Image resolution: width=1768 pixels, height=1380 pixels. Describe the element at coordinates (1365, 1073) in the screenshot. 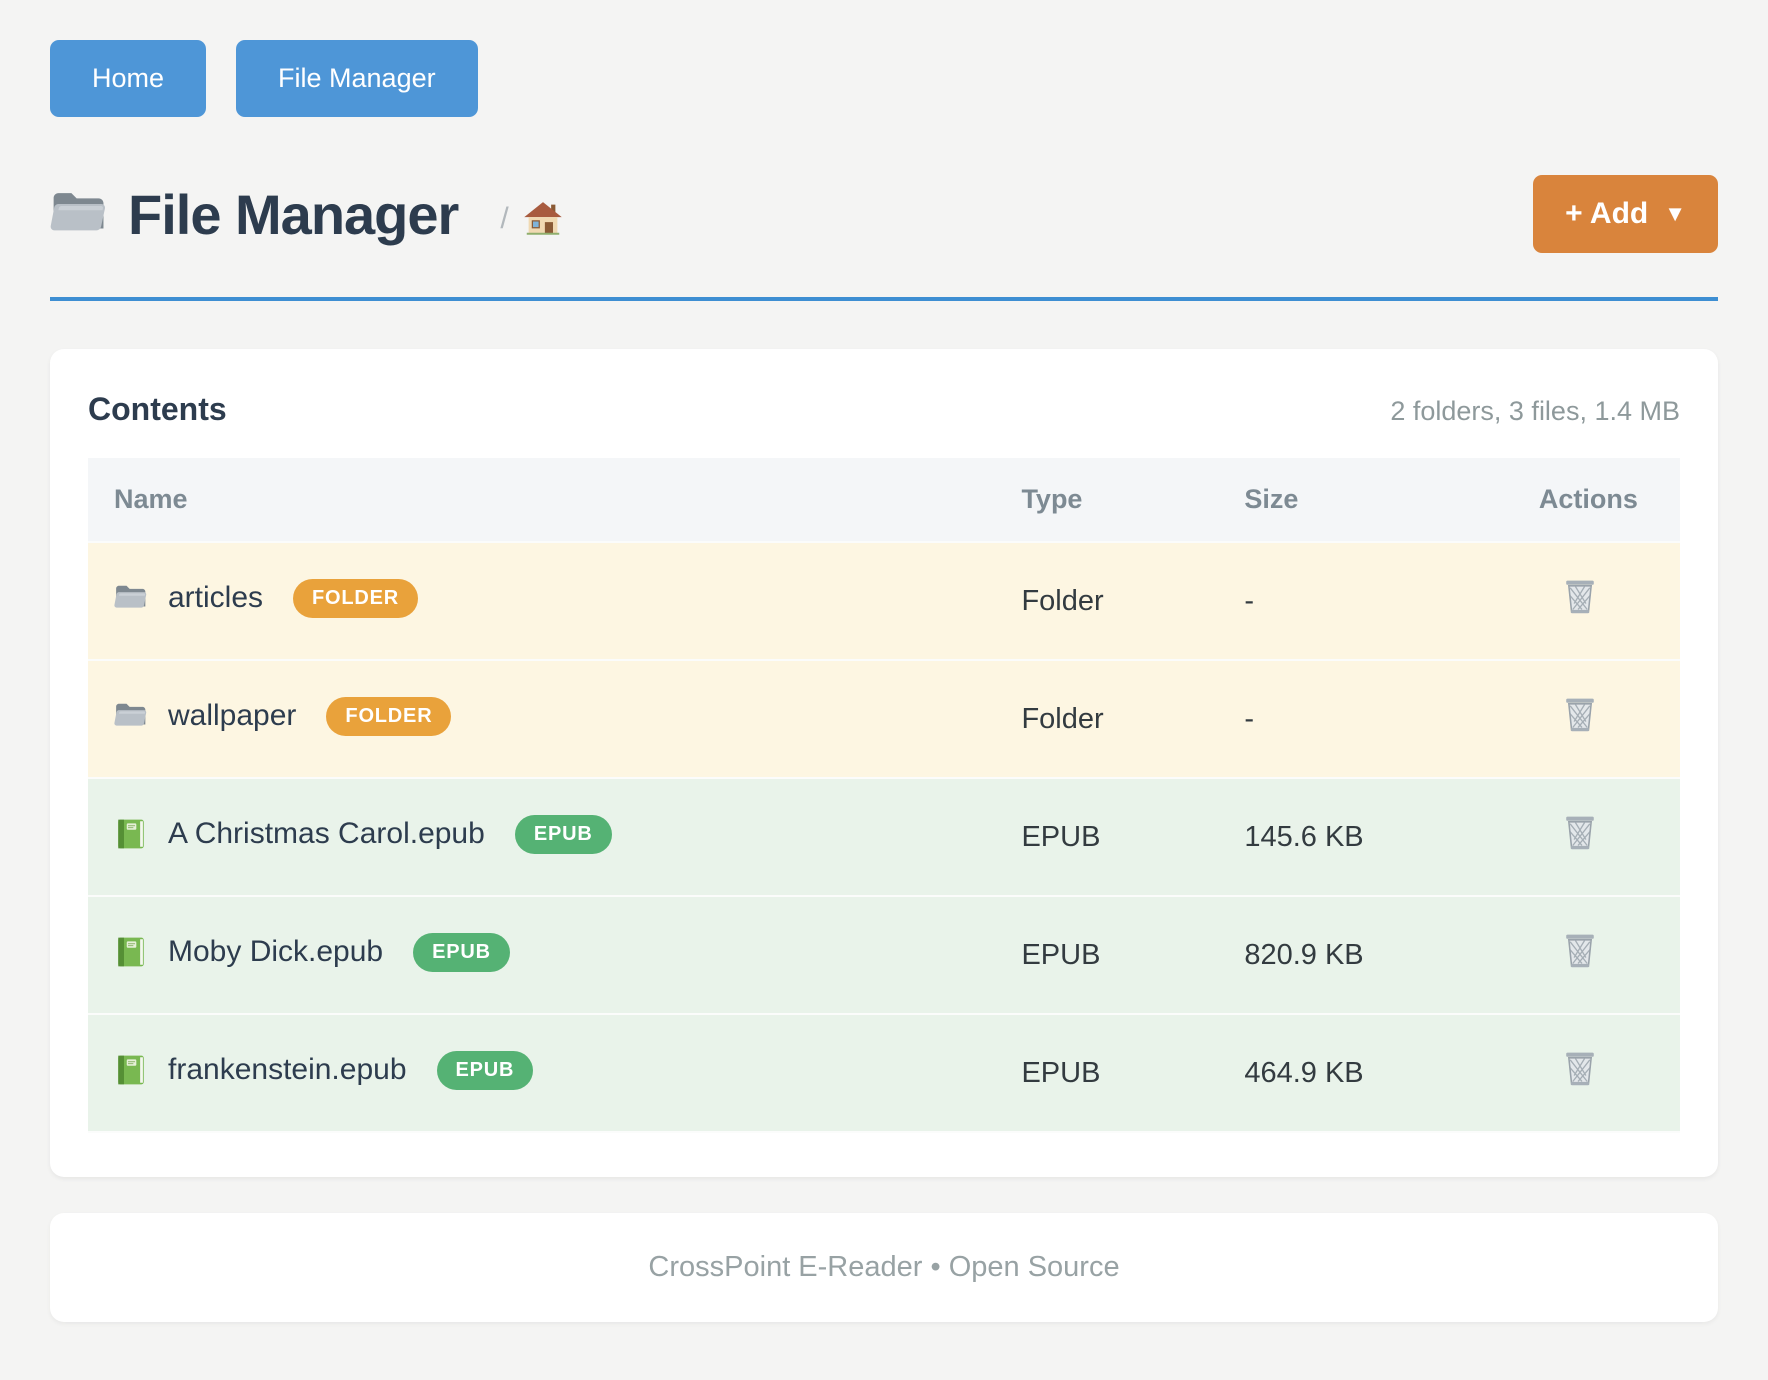

I see `size-cell: 464.9 KB` at that location.